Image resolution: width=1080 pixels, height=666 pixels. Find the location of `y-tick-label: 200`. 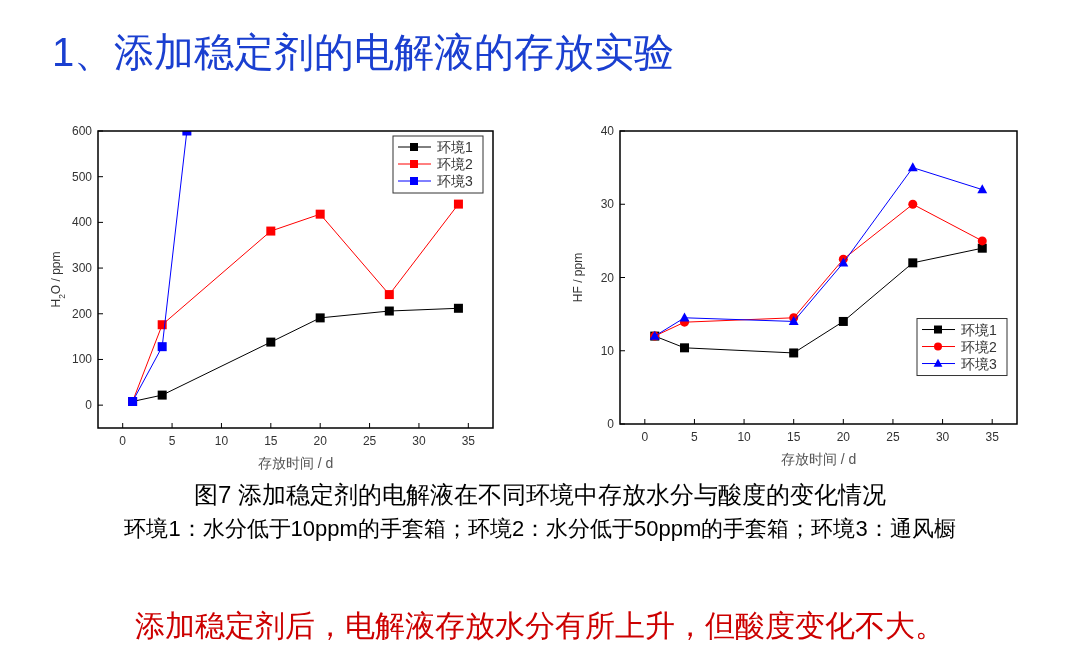

y-tick-label: 200 is located at coordinates (82, 313).